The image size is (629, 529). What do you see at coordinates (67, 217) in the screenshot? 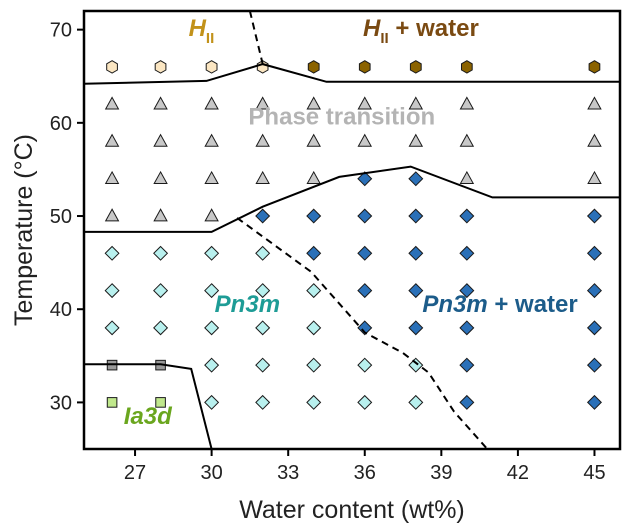
I see `y-axis: 30 40 50 60 70` at bounding box center [67, 217].